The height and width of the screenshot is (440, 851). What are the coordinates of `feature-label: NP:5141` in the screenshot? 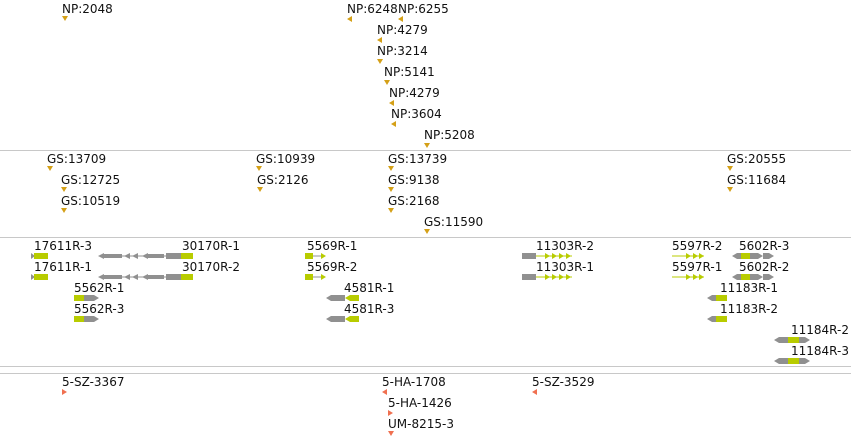 It's located at (409, 72).